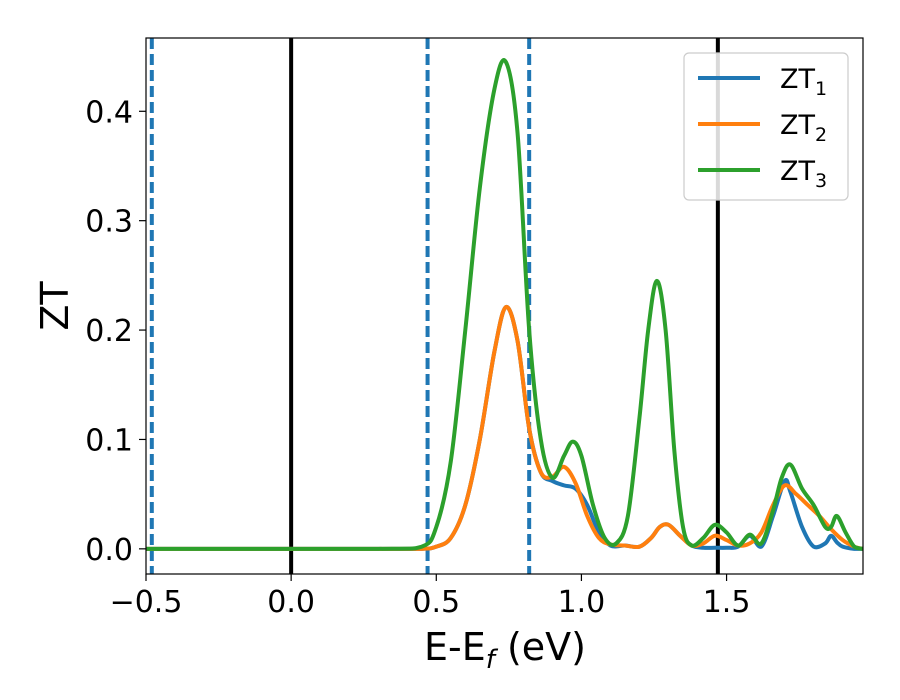  Describe the element at coordinates (109, 222) in the screenshot. I see `y-tick-label-3: 0.3` at that location.